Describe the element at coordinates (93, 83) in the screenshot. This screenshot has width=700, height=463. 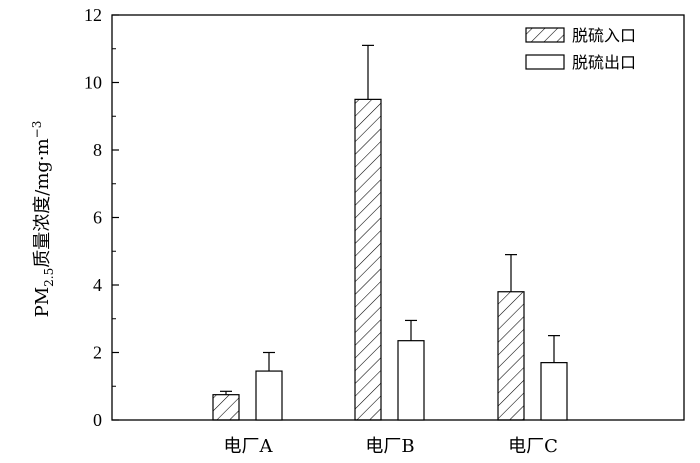
I see `y-tick-label: 10` at that location.